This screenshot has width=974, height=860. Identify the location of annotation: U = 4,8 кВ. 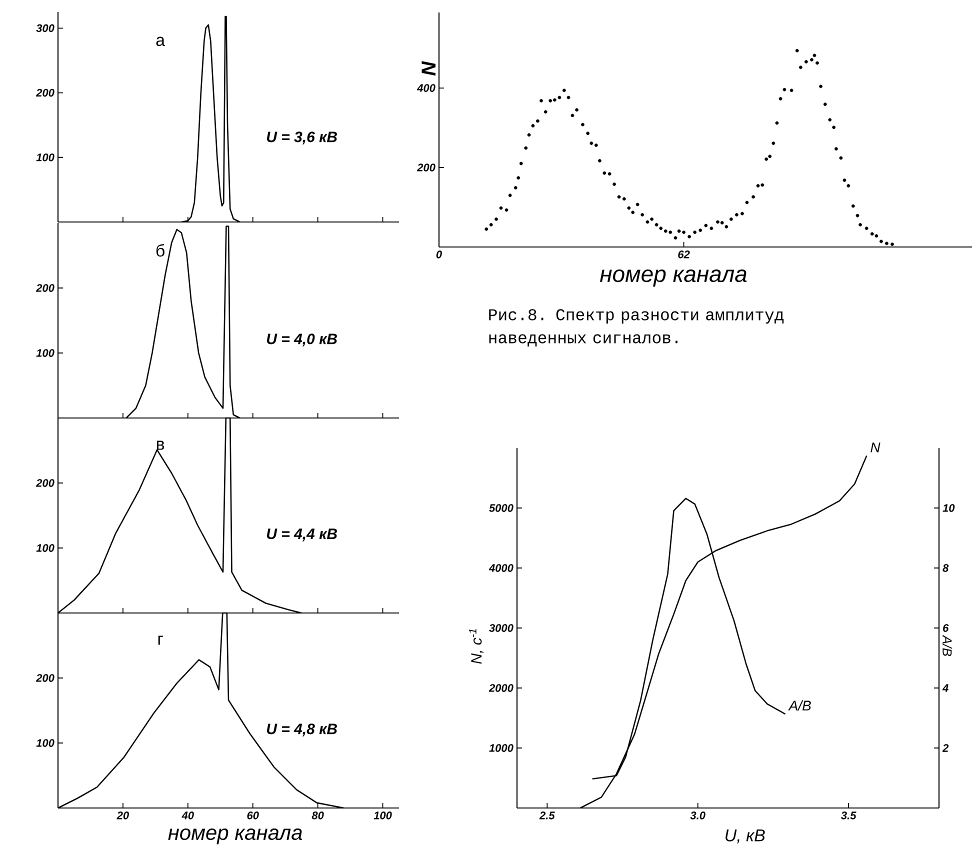
(302, 730).